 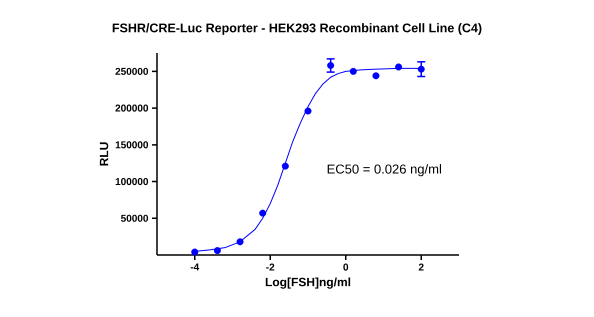 What do you see at coordinates (134, 218) in the screenshot?
I see `y-tick-label: 50000` at bounding box center [134, 218].